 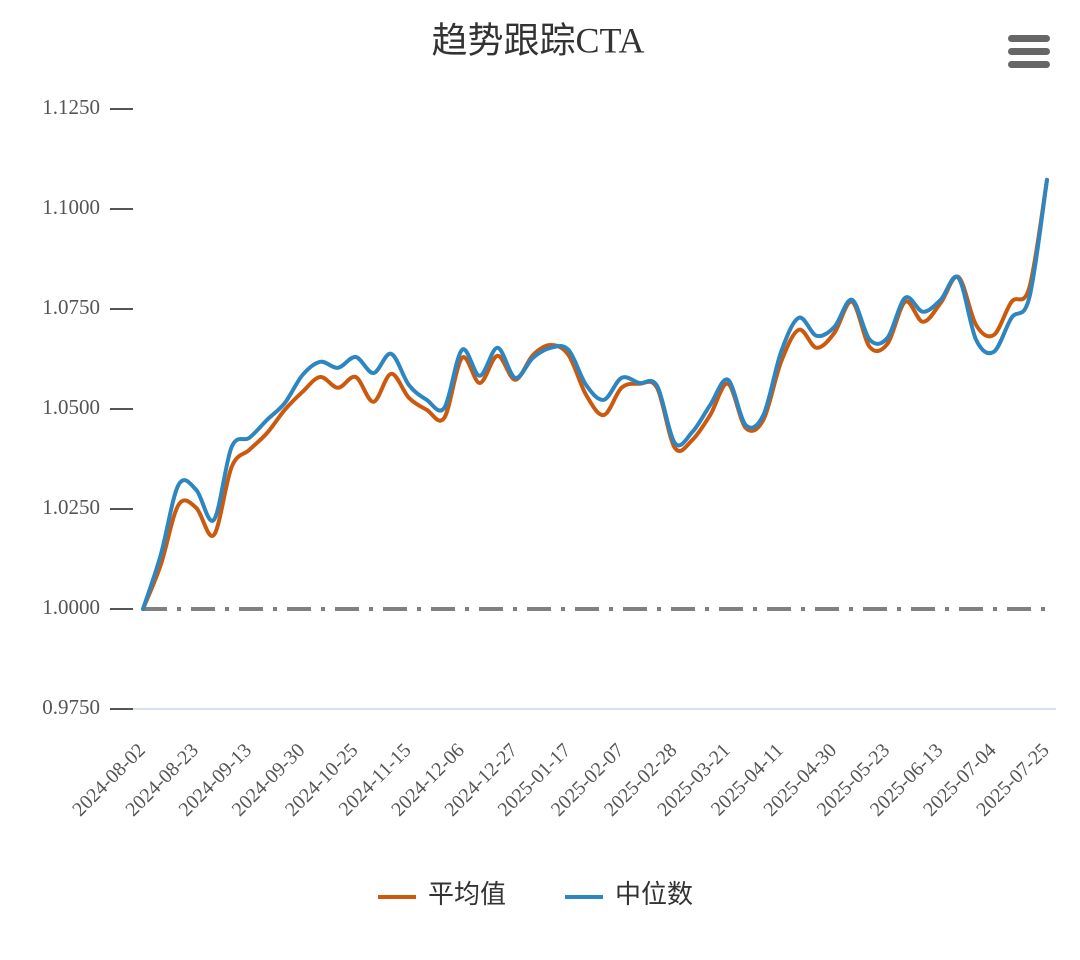 I want to click on legend-label: 中位数, so click(x=654, y=894).